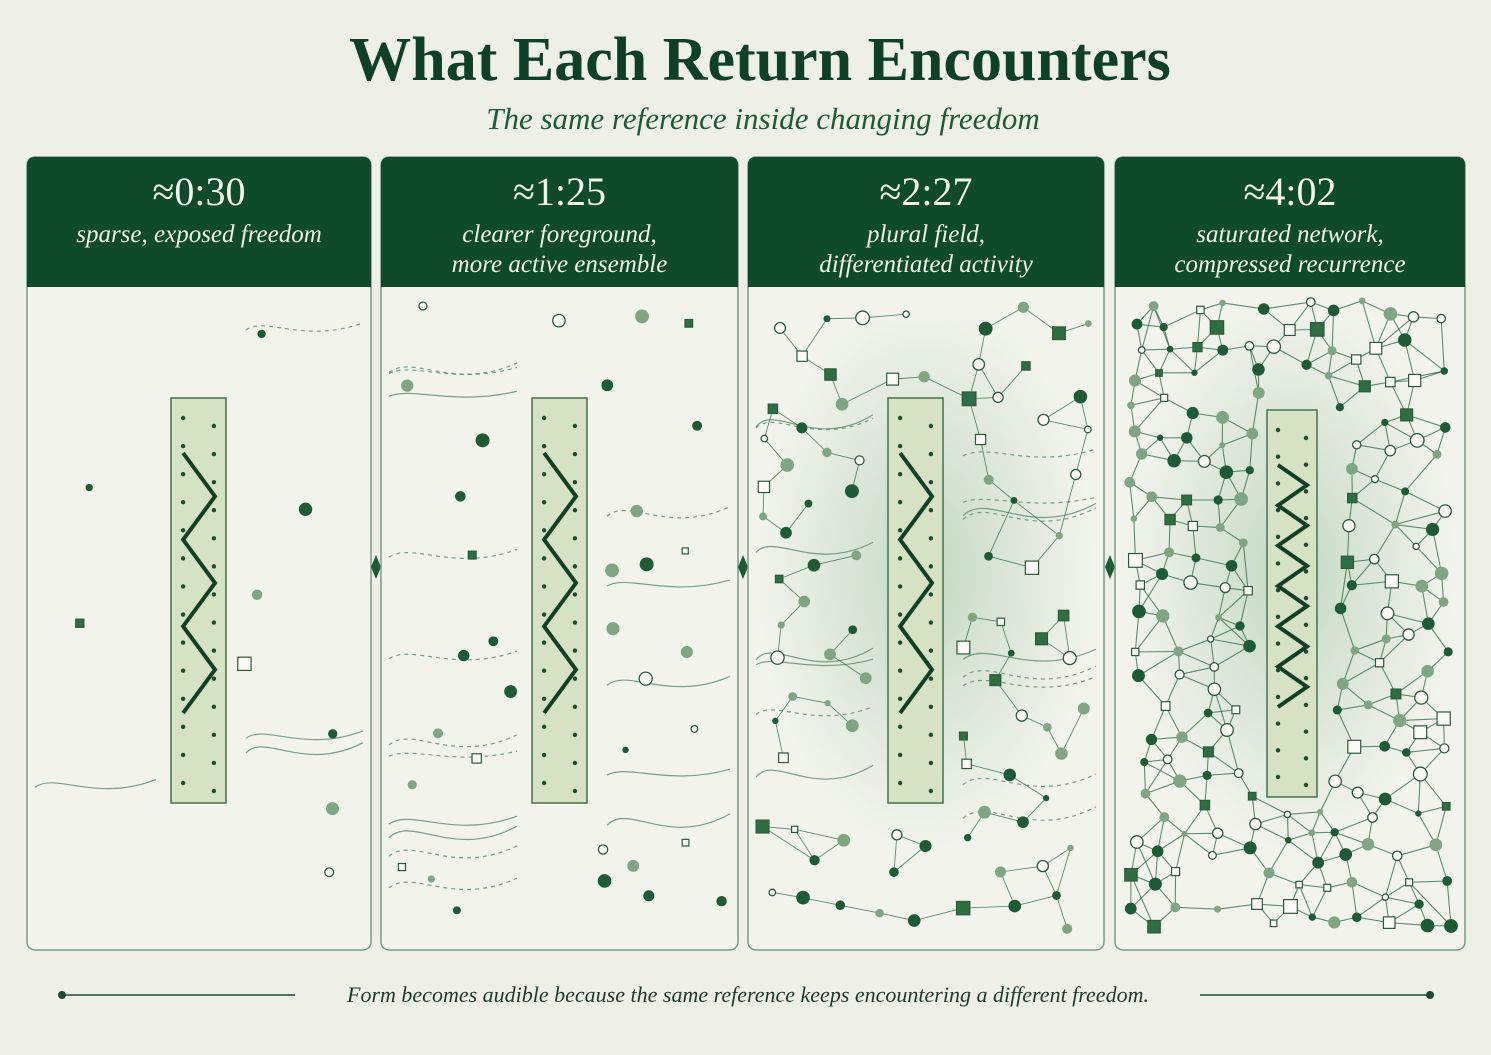  Describe the element at coordinates (1292, 586) in the screenshot. I see `reference-zigzag` at that location.